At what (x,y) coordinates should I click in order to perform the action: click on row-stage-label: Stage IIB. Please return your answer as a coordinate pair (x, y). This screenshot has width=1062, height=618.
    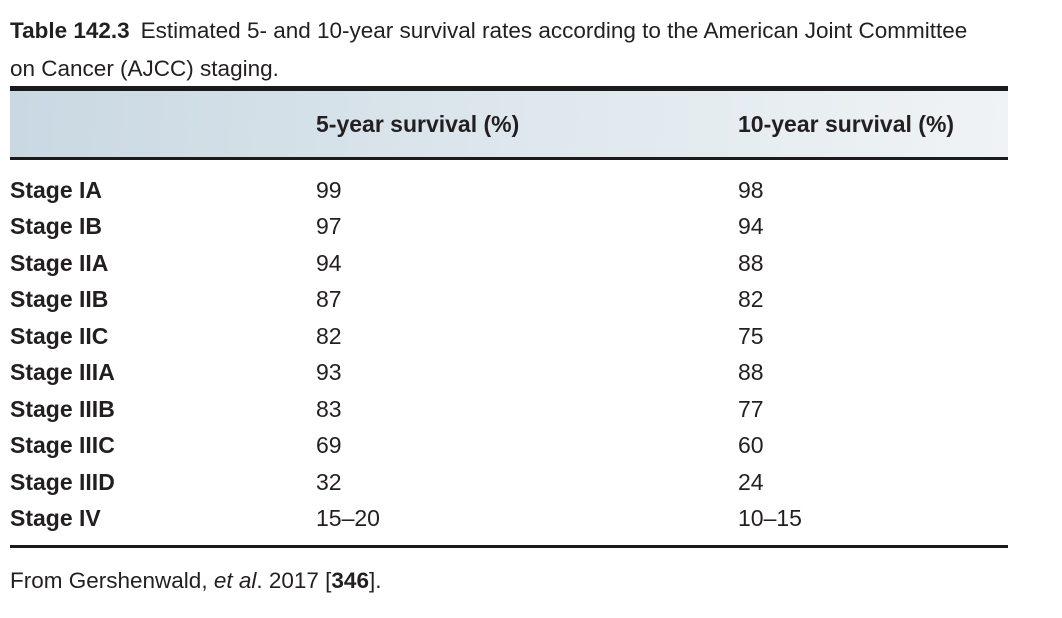
    Looking at the image, I should click on (59, 299).